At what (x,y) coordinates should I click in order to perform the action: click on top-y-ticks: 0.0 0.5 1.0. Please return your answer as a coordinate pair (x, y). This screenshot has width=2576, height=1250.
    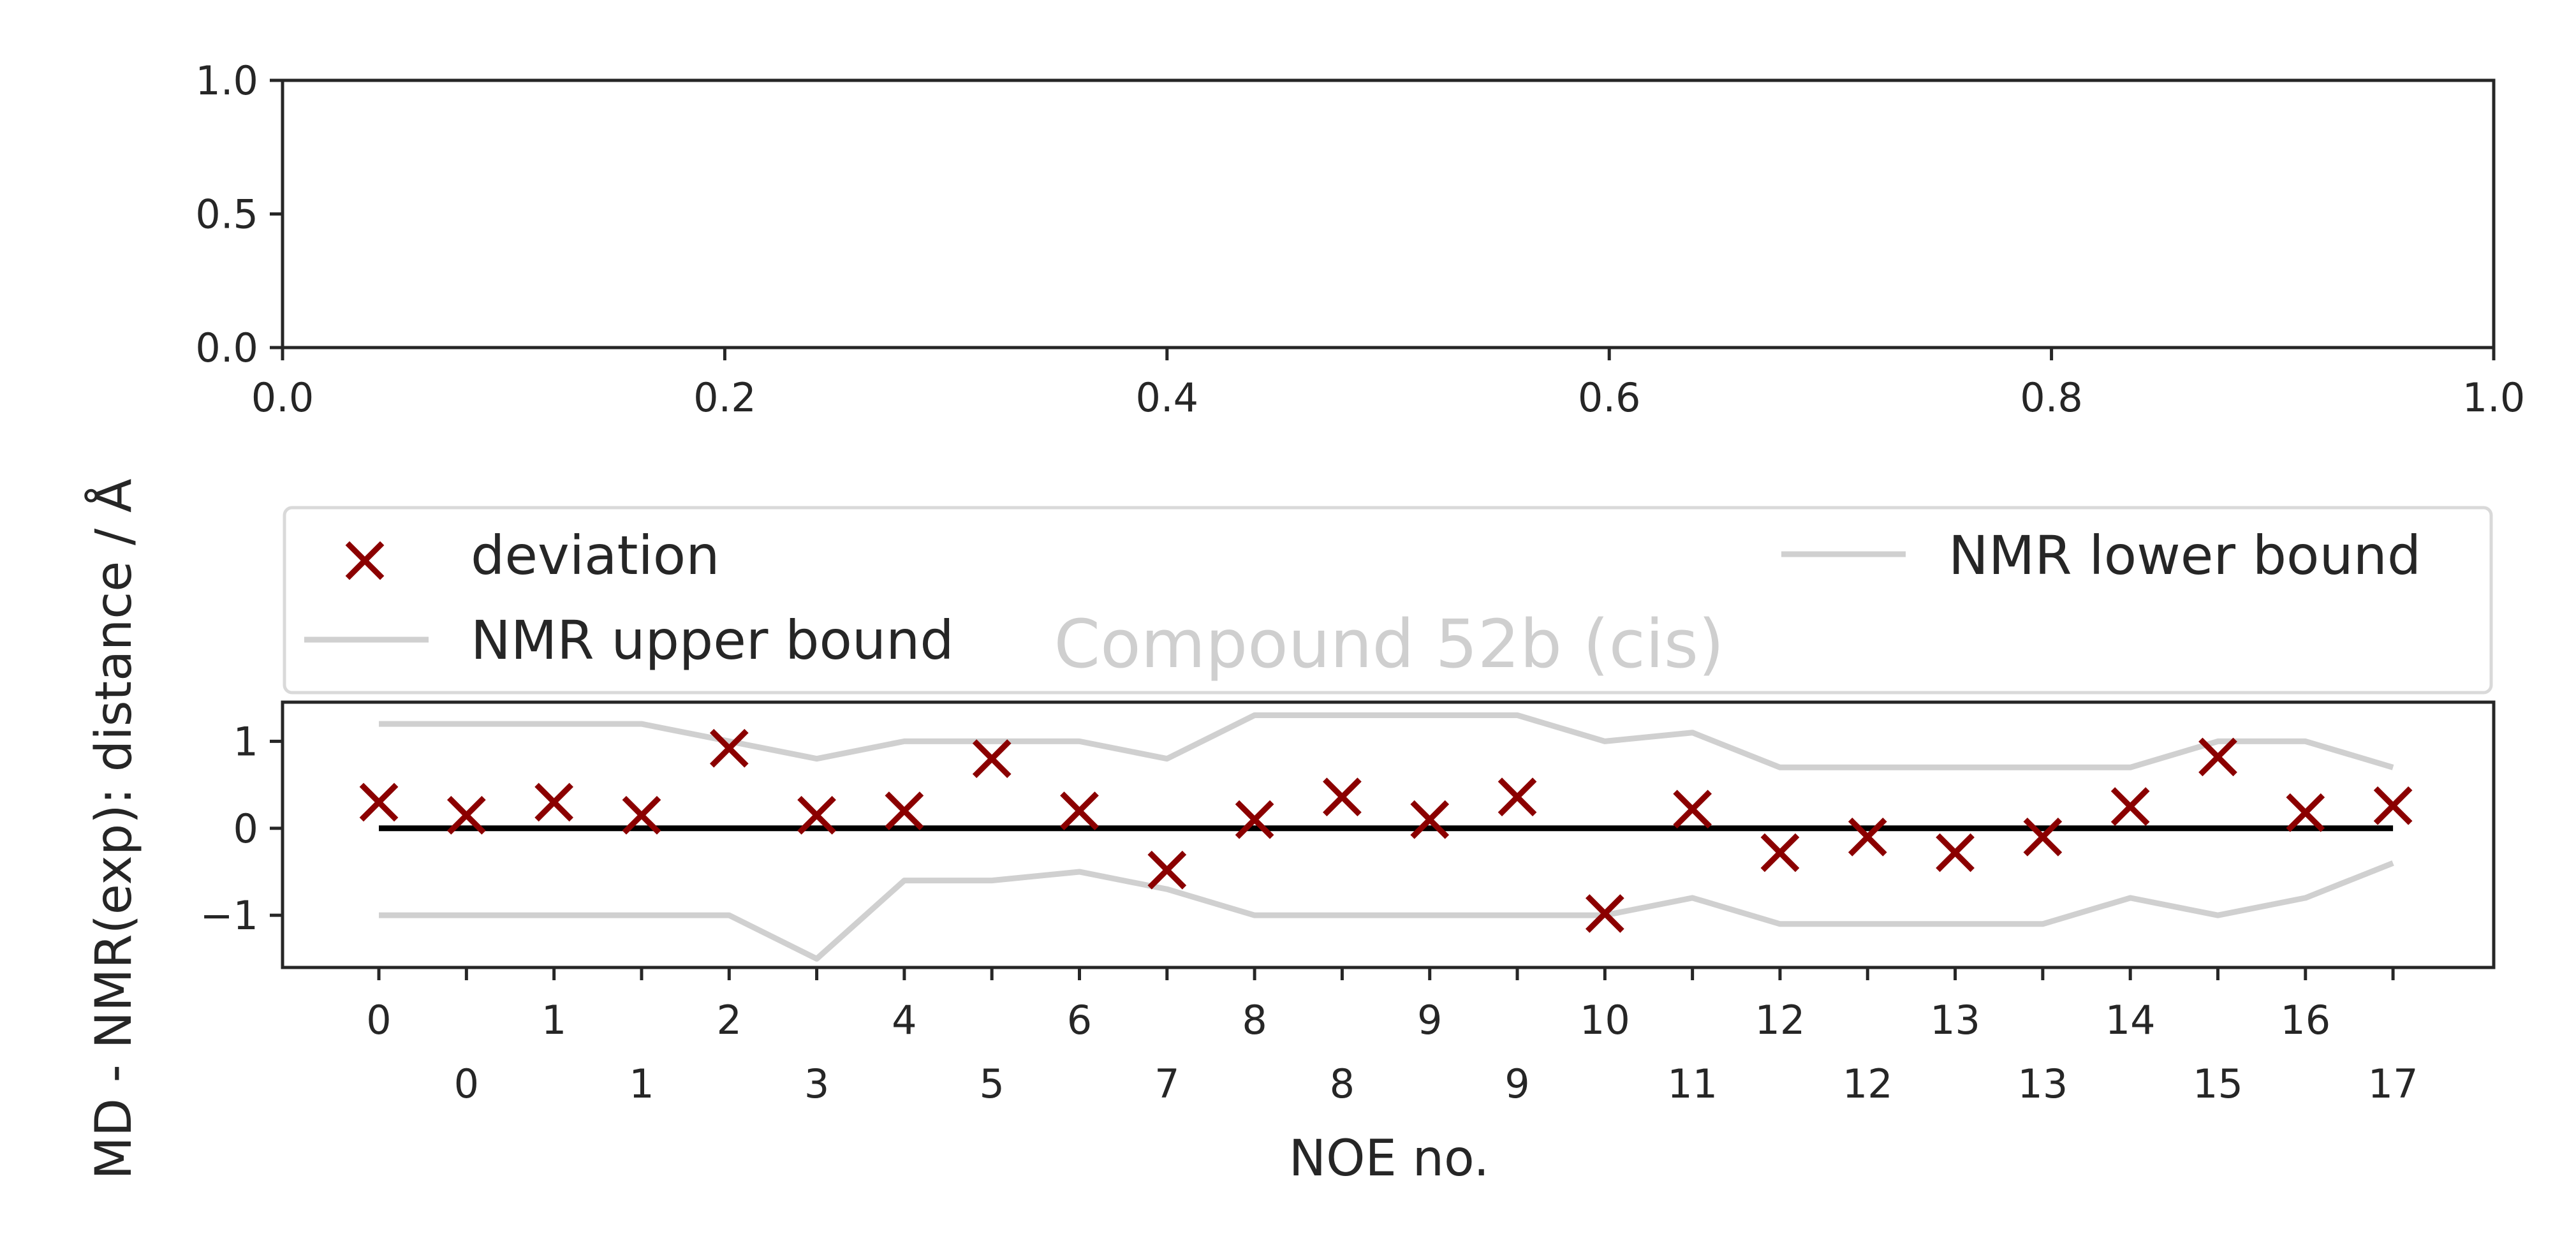
    Looking at the image, I should click on (239, 214).